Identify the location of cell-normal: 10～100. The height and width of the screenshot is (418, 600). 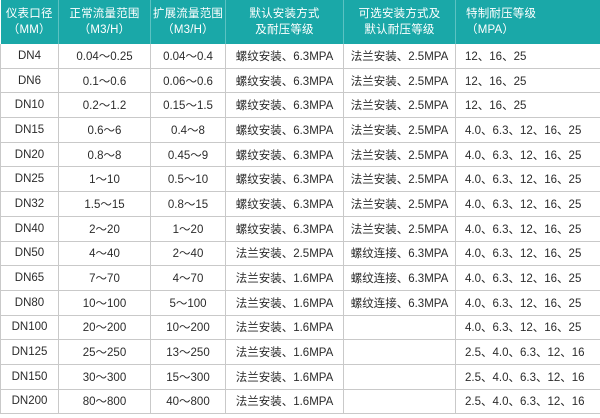
(104, 303).